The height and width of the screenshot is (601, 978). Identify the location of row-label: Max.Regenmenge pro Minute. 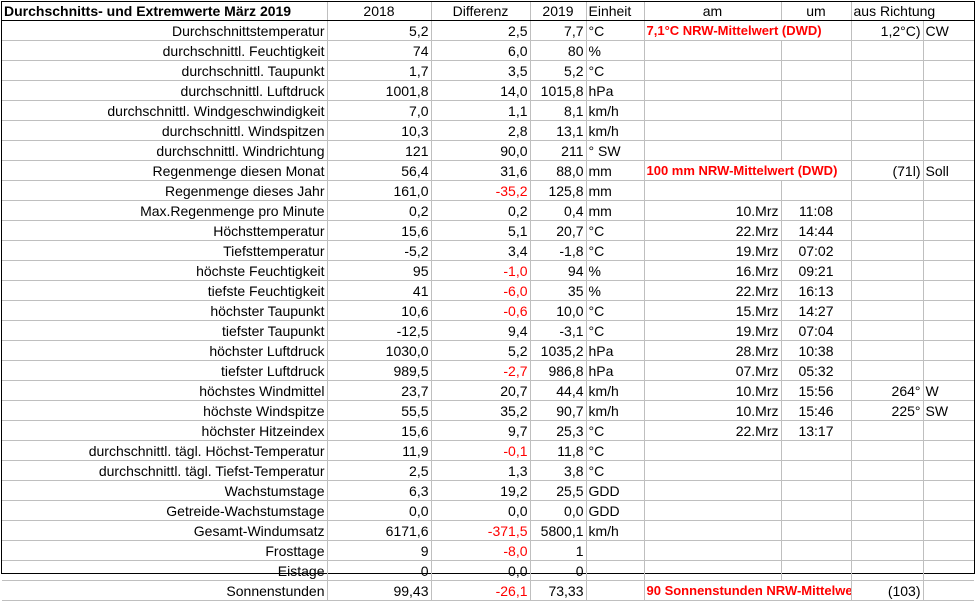
(165, 210).